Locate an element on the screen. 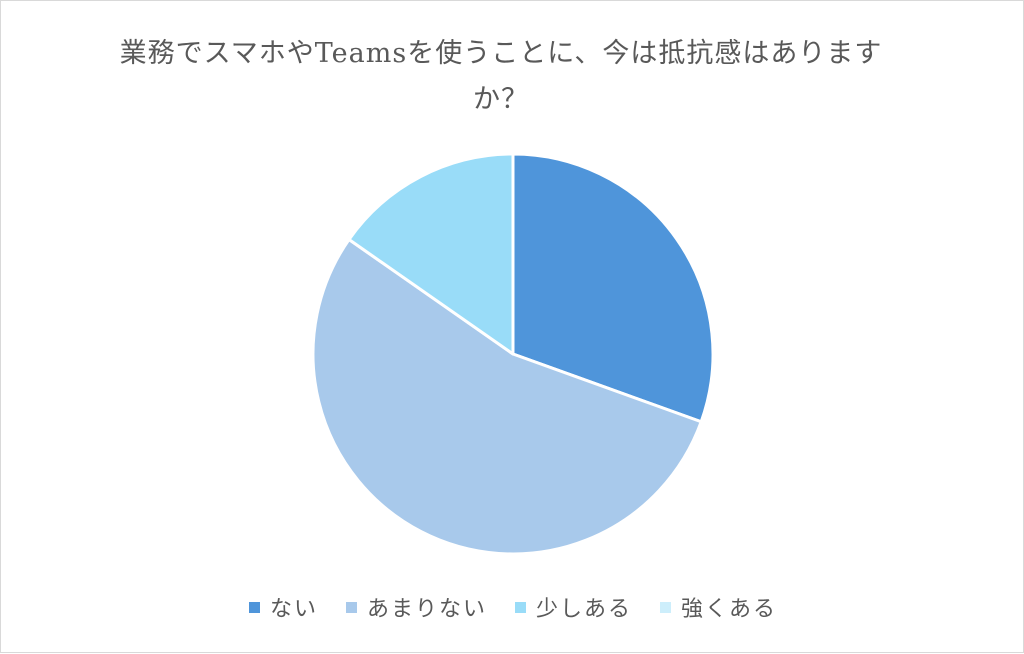 Image resolution: width=1024 pixels, height=654 pixels. legend-item-3: 少しある is located at coordinates (573, 607).